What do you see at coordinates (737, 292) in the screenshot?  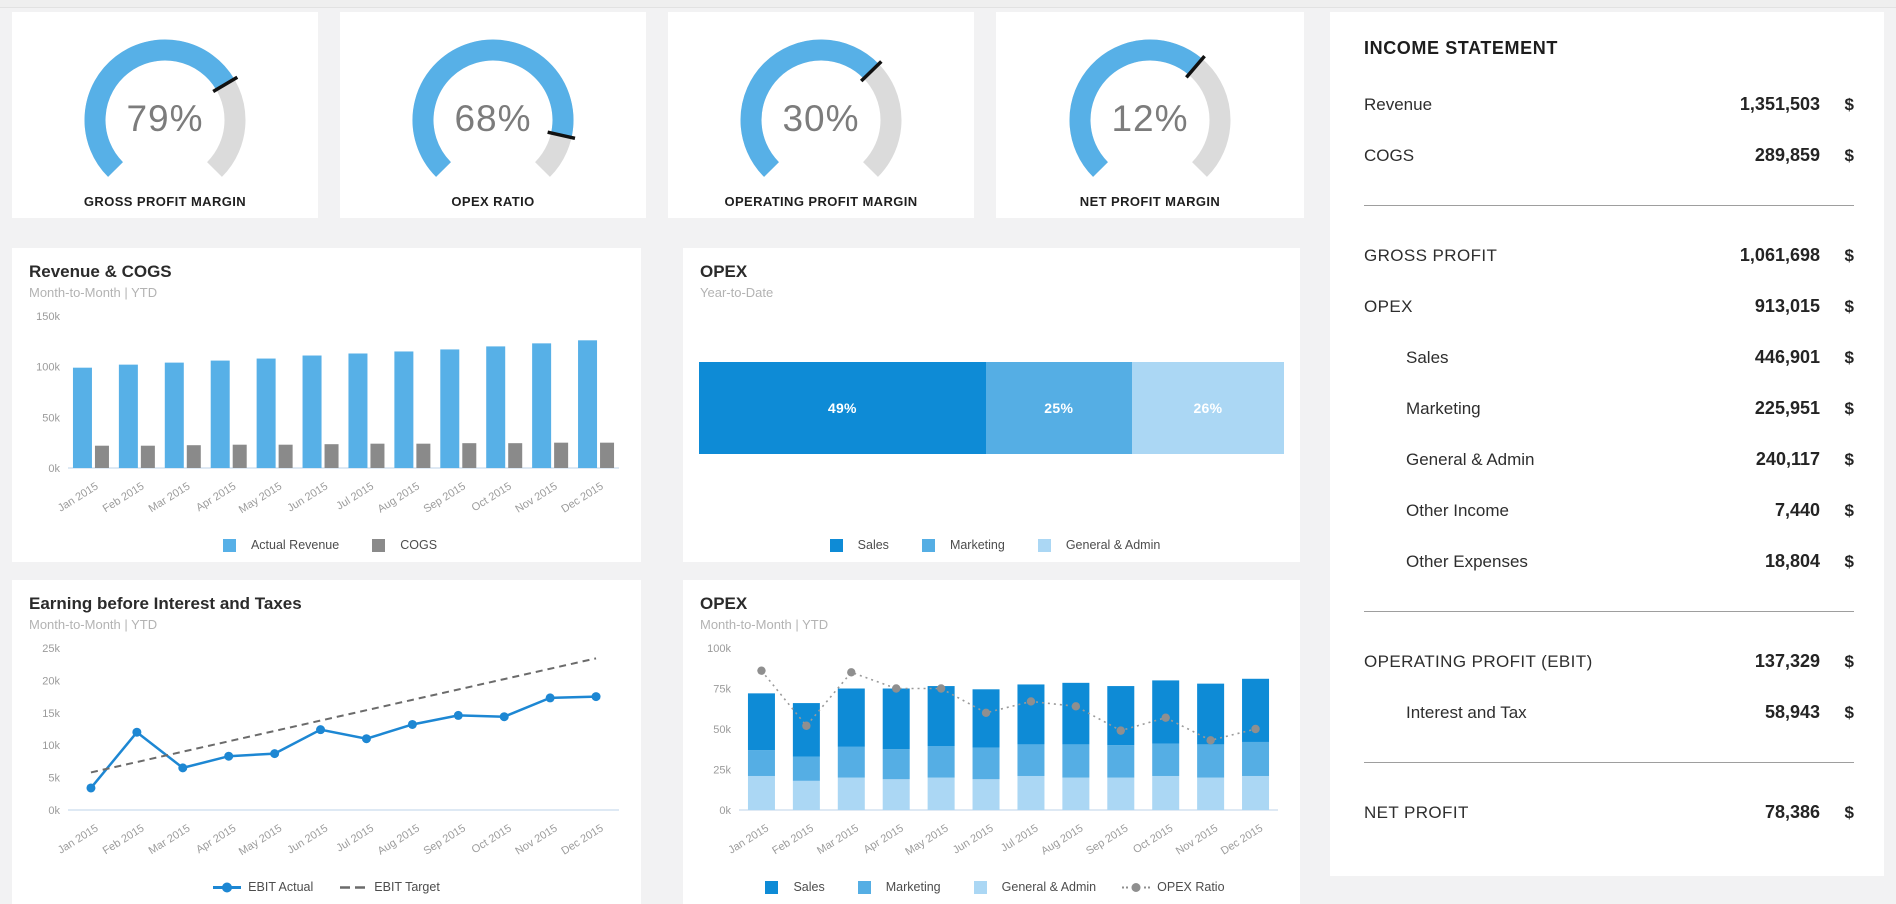 I see `chart-subtitle: Year-to-Date` at bounding box center [737, 292].